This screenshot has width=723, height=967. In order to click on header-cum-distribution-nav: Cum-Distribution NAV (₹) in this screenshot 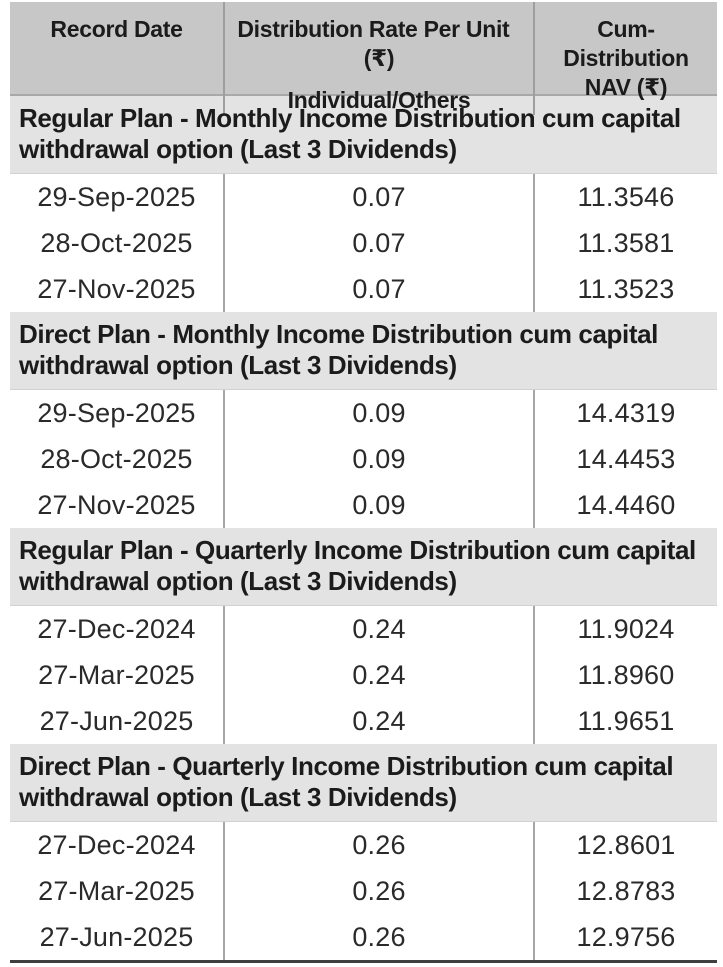, I will do `click(626, 58)`.